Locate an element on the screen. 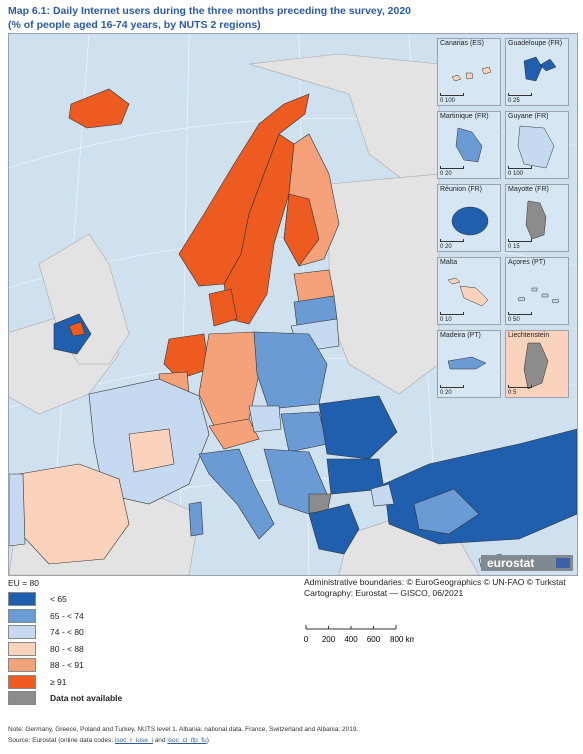 This screenshot has height=754, width=583. legend-item: < 65 is located at coordinates (65, 599).